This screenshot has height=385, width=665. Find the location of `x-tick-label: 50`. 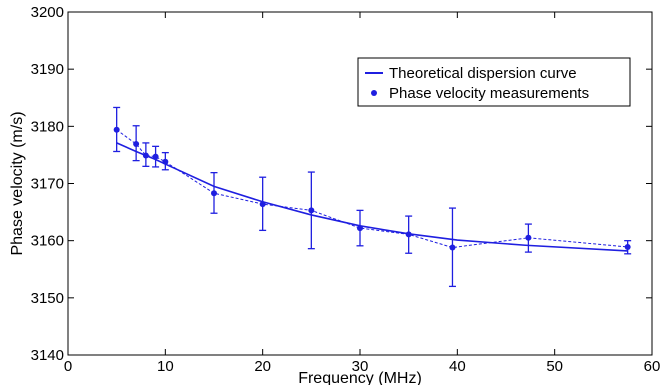

x-tick-label: 50 is located at coordinates (554, 366).